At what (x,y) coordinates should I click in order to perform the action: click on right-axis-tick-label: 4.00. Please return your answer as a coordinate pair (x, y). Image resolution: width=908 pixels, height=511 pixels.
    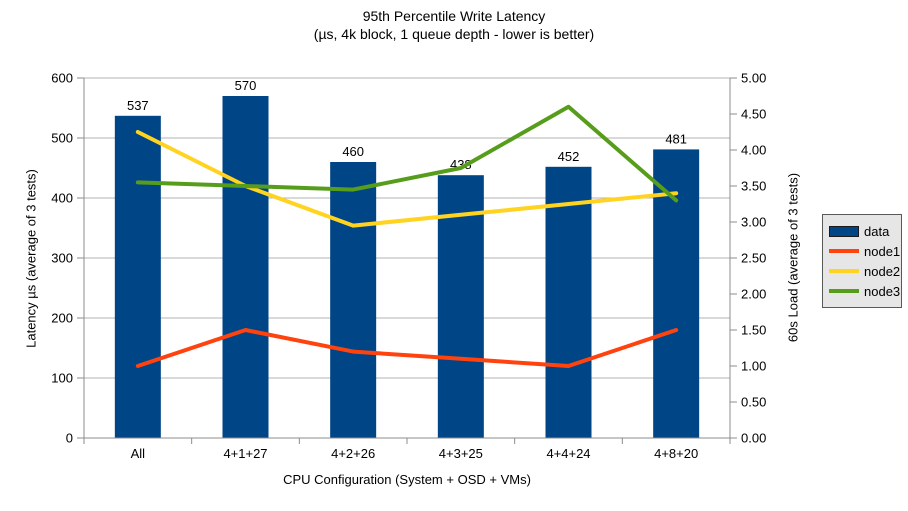
    Looking at the image, I should click on (753, 150).